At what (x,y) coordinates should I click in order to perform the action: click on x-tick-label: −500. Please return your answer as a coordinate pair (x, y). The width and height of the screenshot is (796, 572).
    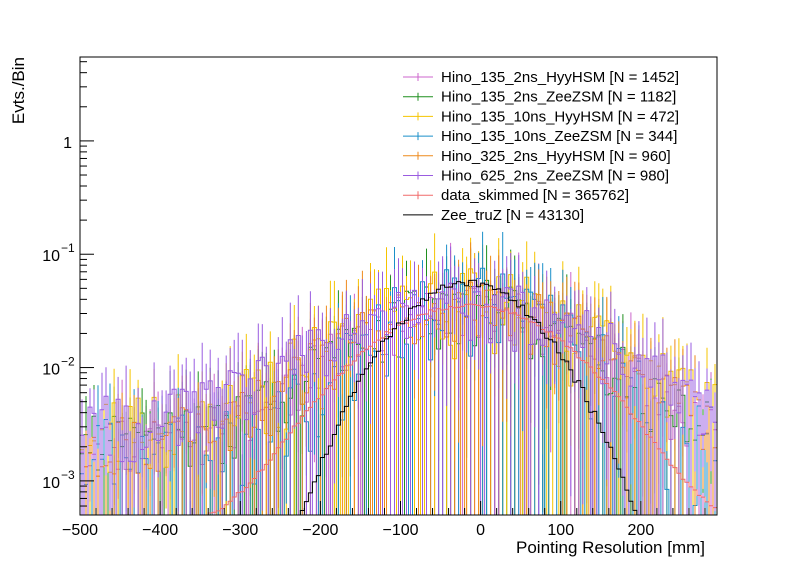
    Looking at the image, I should click on (80, 530).